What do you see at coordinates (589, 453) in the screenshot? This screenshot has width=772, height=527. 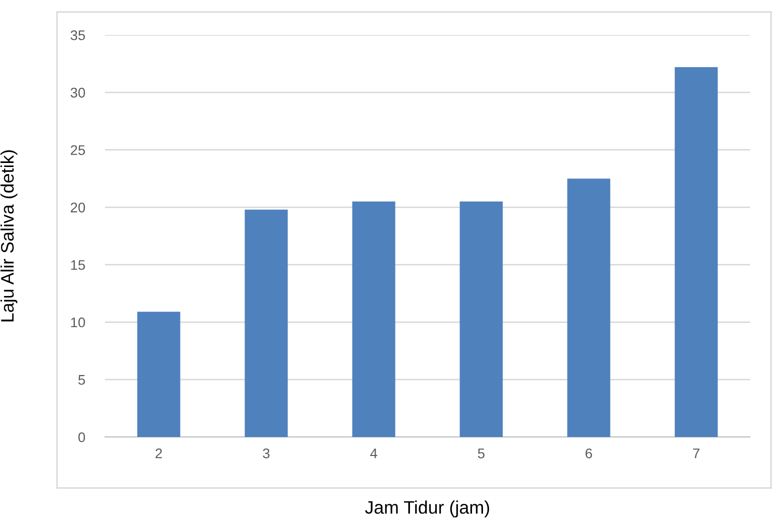 I see `x-tick-label: 6` at bounding box center [589, 453].